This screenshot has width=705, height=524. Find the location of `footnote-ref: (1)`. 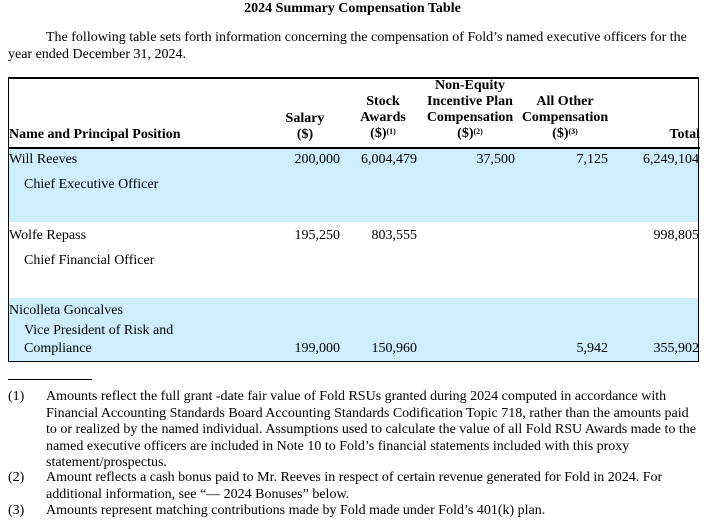

footnote-ref: (1) is located at coordinates (391, 131).